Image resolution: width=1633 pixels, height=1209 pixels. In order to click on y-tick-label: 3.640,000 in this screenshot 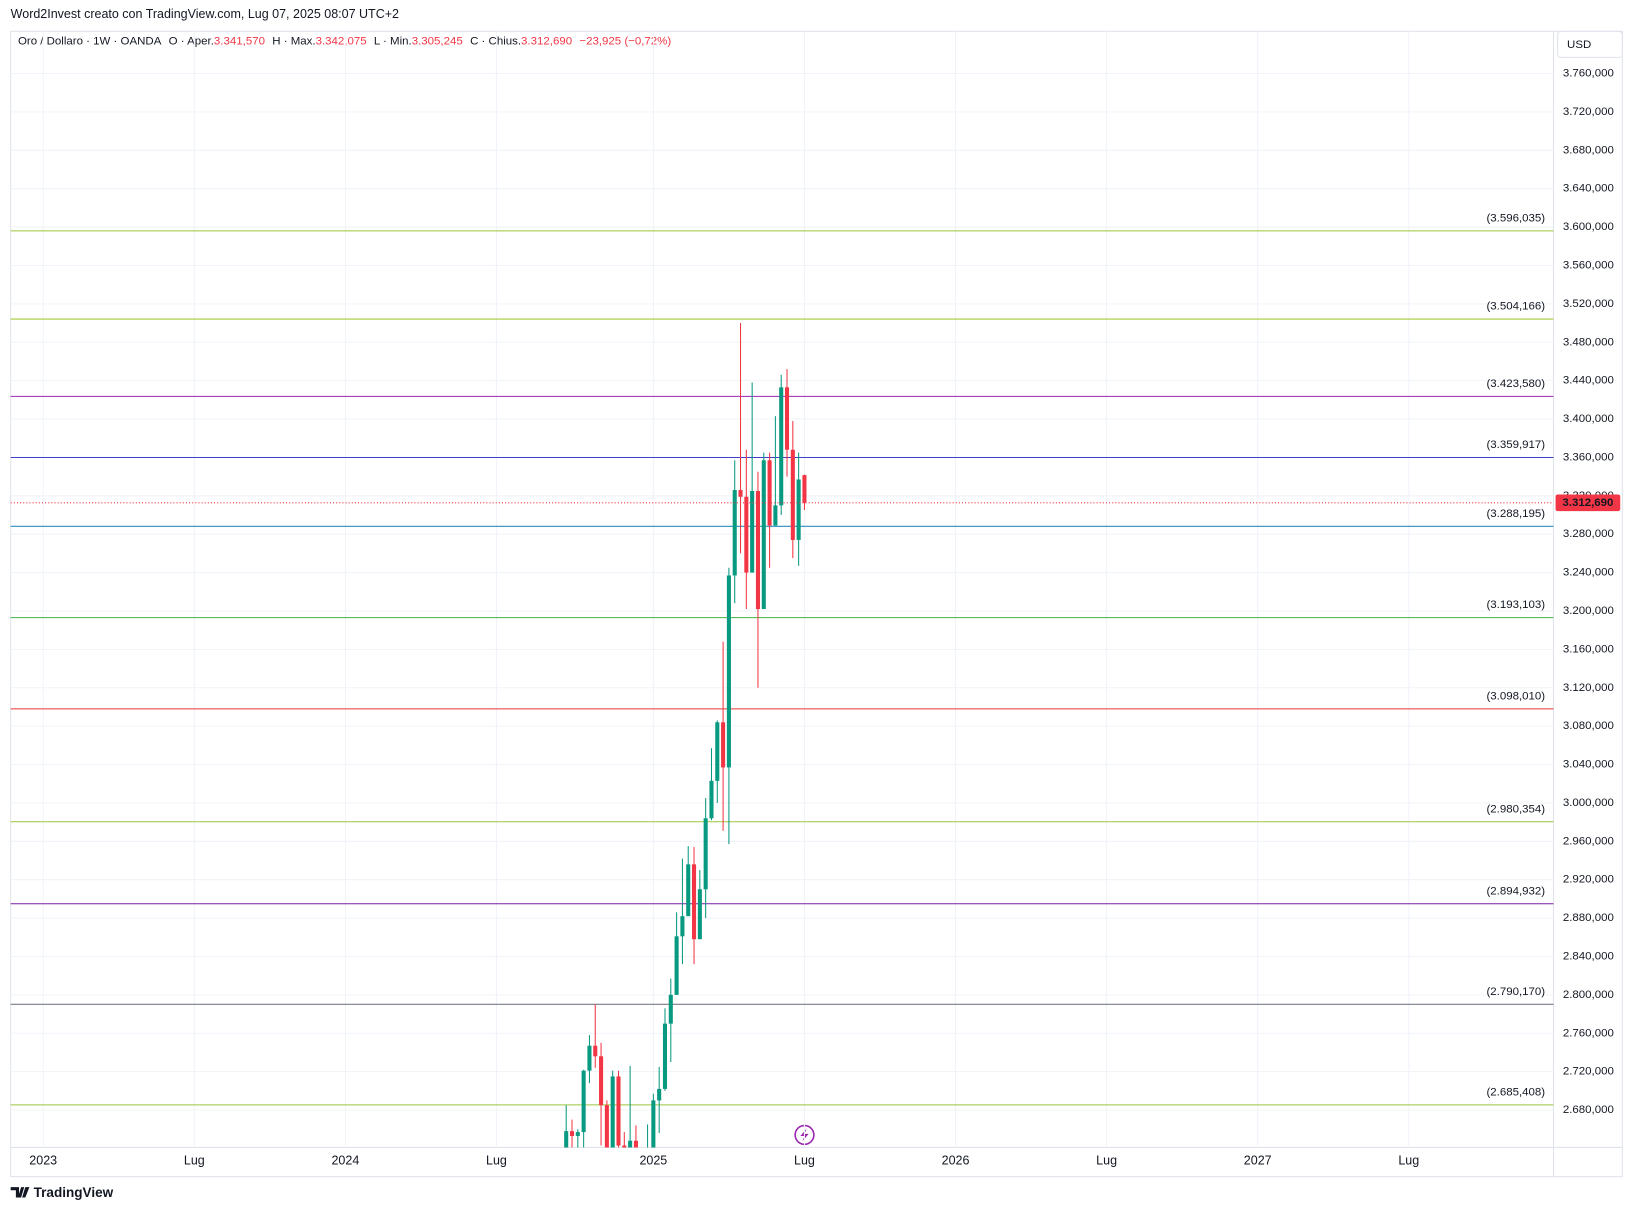, I will do `click(1588, 189)`.